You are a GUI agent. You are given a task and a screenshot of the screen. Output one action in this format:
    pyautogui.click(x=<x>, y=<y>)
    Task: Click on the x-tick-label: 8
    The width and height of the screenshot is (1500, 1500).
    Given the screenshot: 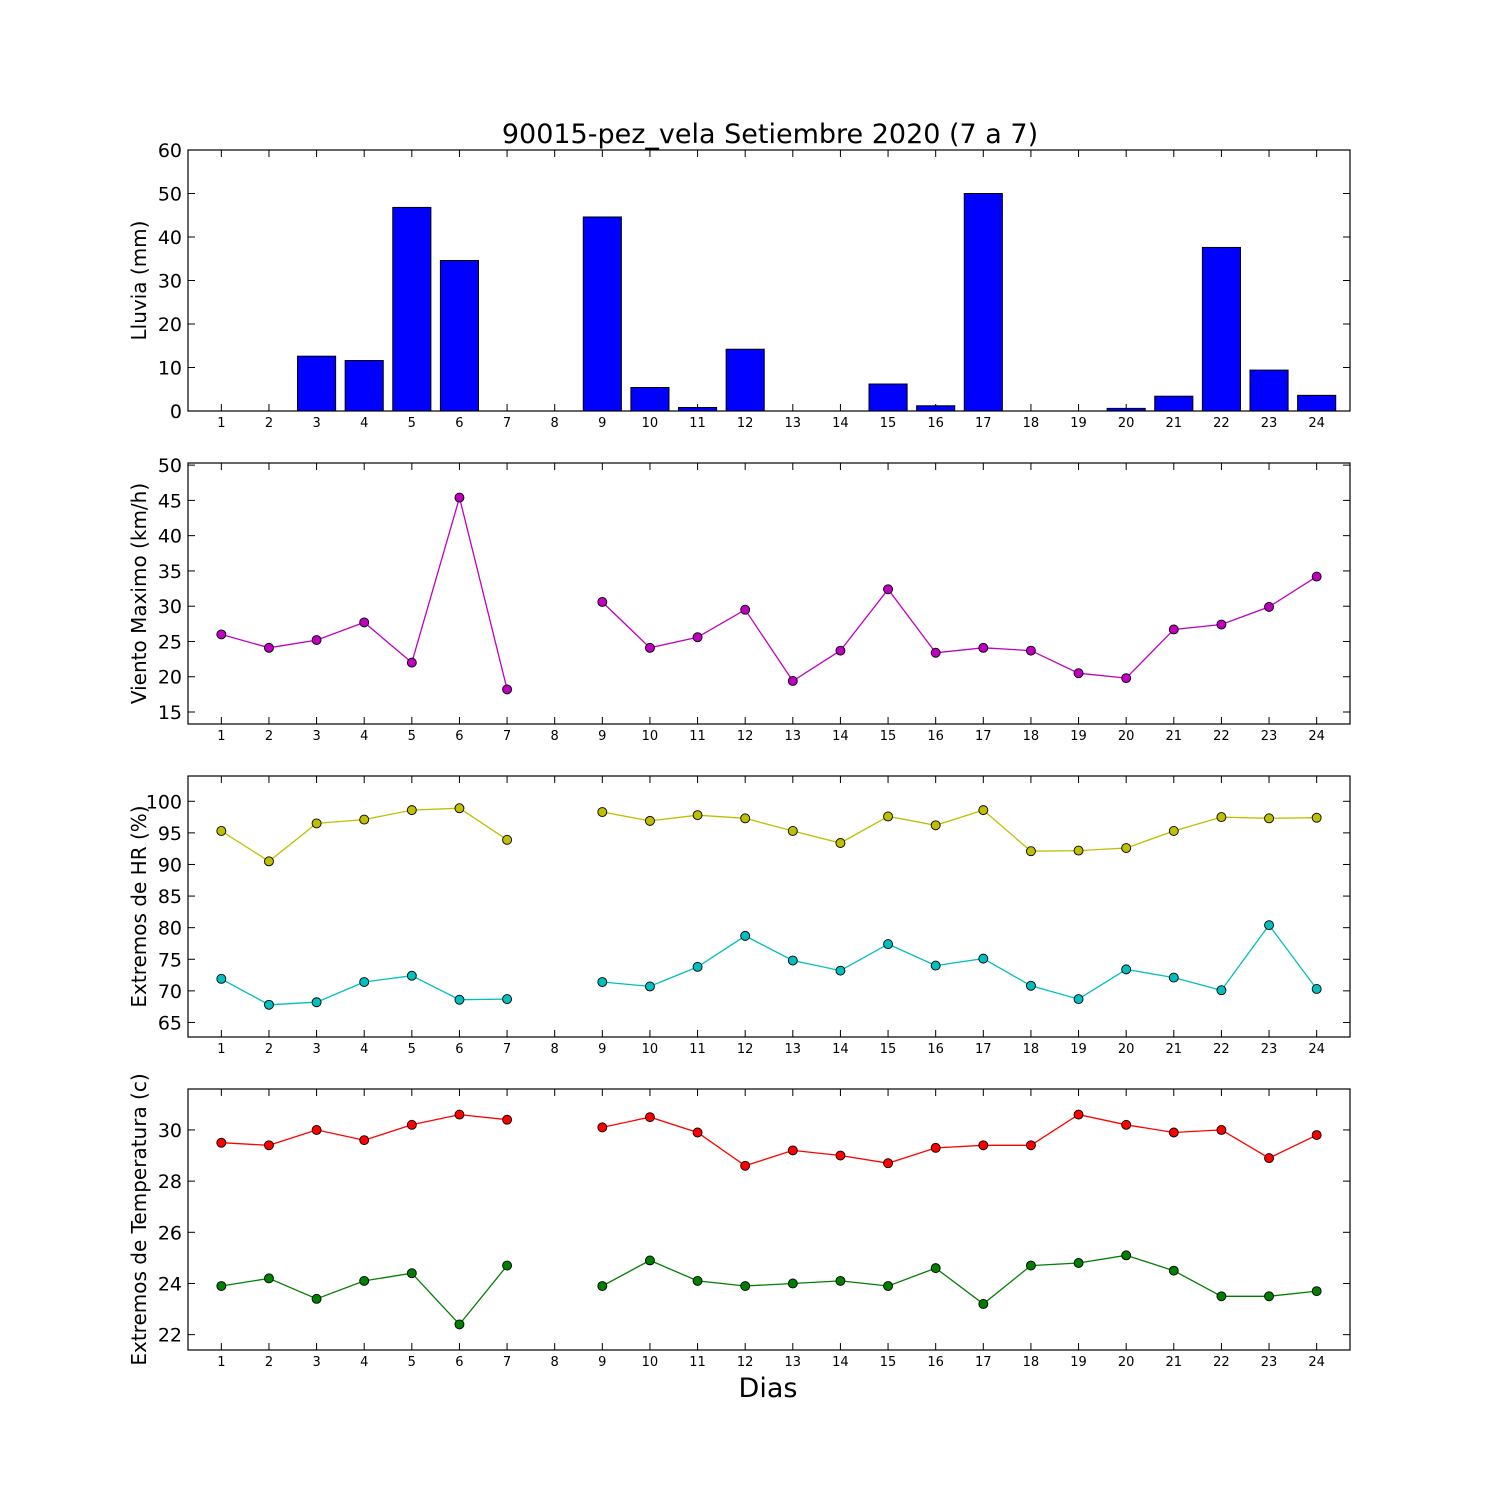 What is the action you would take?
    pyautogui.click(x=555, y=1049)
    